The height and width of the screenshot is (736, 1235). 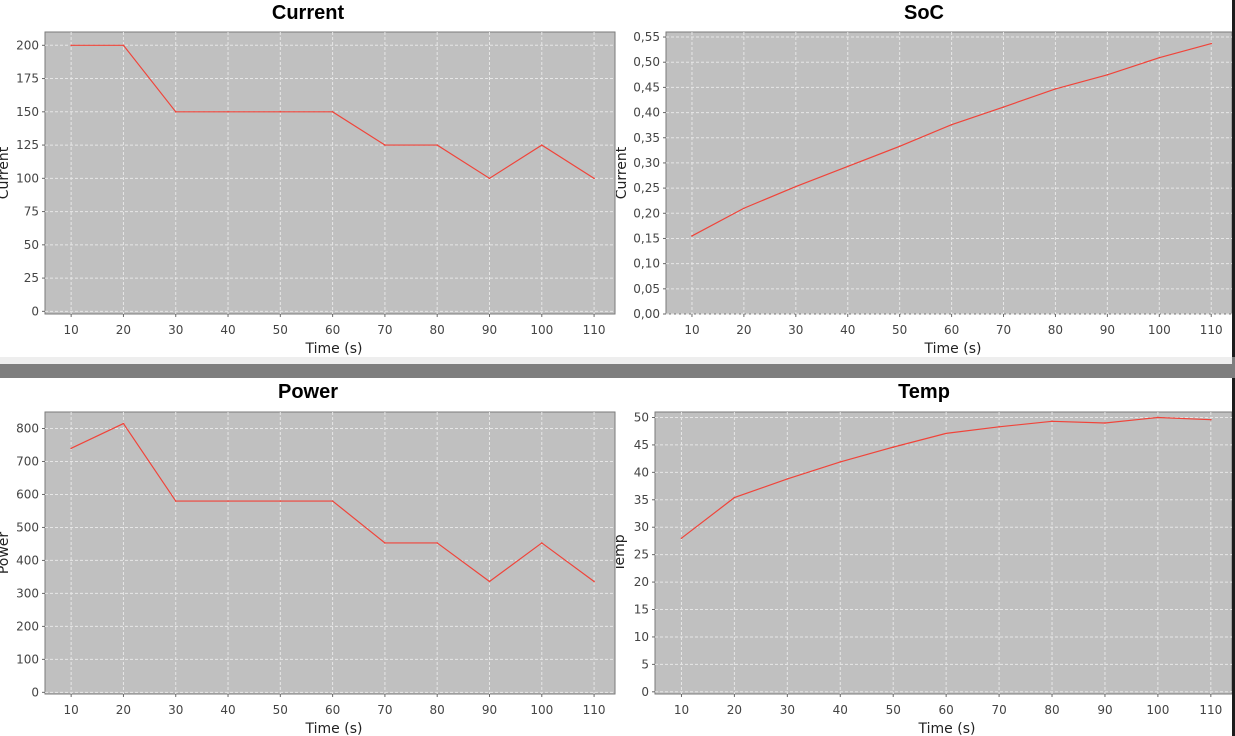 What do you see at coordinates (617, 371) in the screenshot?
I see `split-pane-divider` at bounding box center [617, 371].